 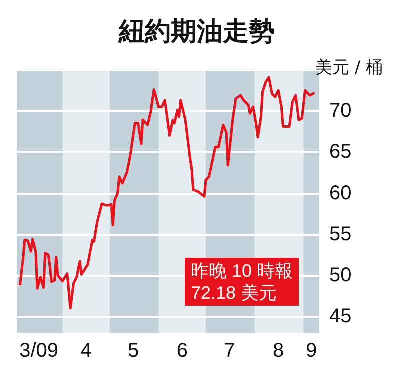 What do you see at coordinates (134, 351) in the screenshot?
I see `x-tick-label: 5` at bounding box center [134, 351].